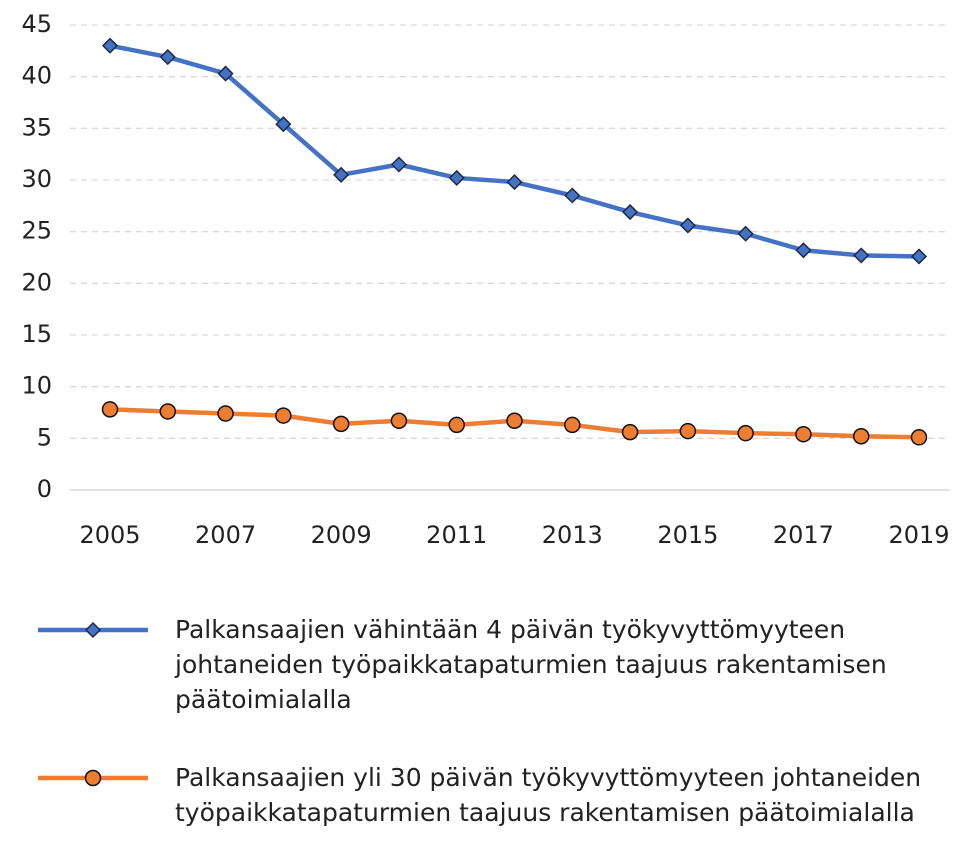  Describe the element at coordinates (687, 535) in the screenshot. I see `x-tick-label: 2015` at that location.